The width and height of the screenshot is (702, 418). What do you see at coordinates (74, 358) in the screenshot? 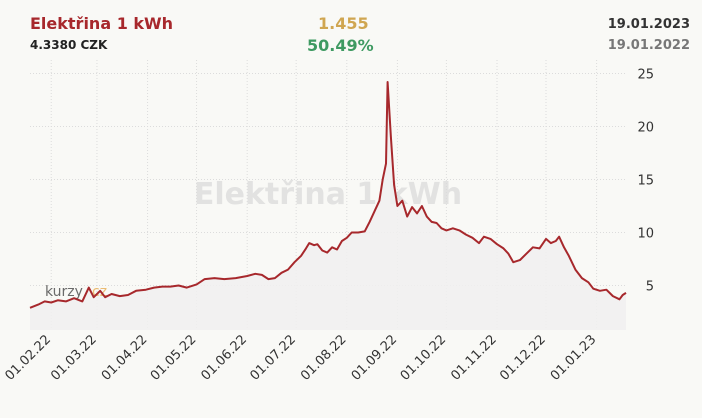
I see `x-tick-label: 01.03.22` at bounding box center [74, 358].